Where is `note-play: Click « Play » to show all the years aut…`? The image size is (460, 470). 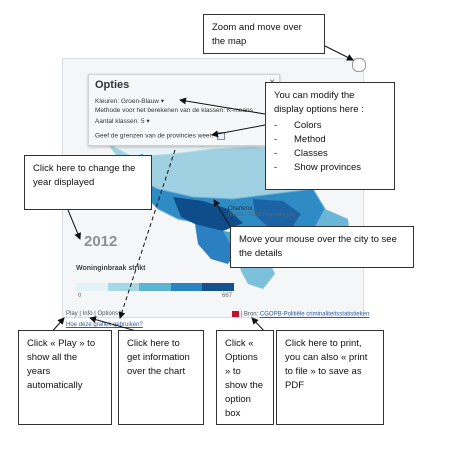
note-play: Click « Play » to show all the years aut… is located at coordinates (65, 377).